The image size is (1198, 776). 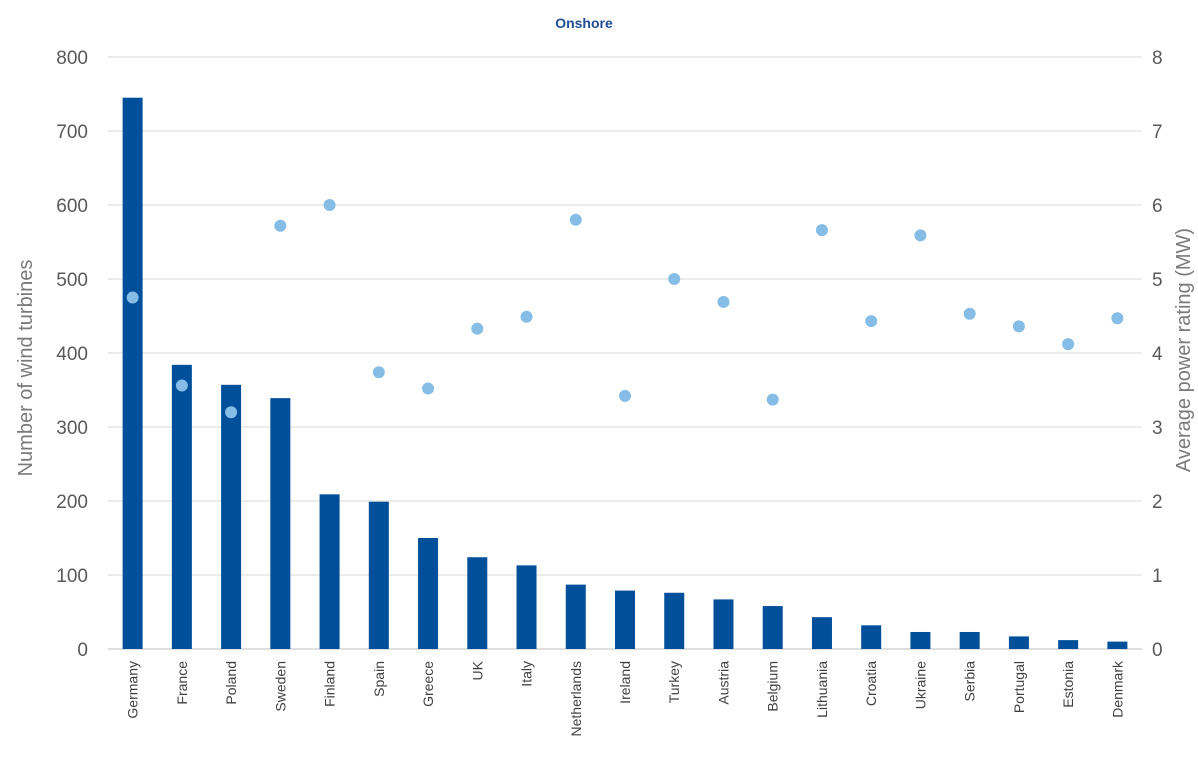 I want to click on left-tick-label: 800, so click(x=72, y=58).